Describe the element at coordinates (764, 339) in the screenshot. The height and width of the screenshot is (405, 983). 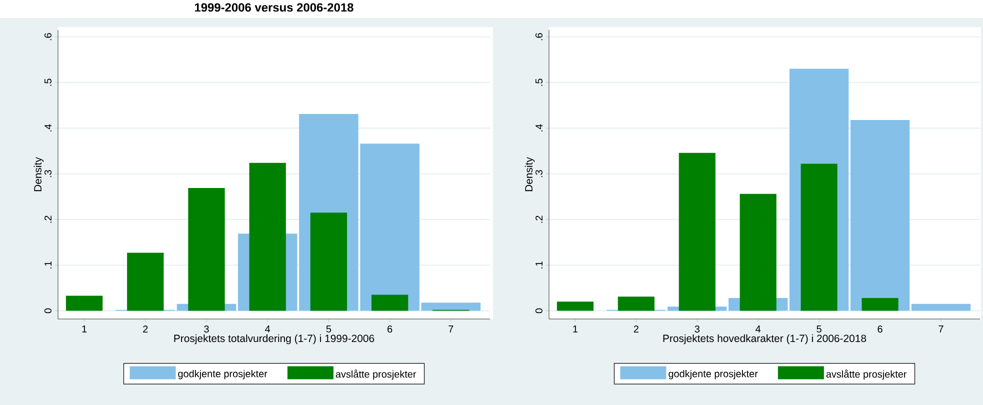
I see `x-axis-title: Prosjektets hovedkarakter (1-7) i 2006-2018` at that location.